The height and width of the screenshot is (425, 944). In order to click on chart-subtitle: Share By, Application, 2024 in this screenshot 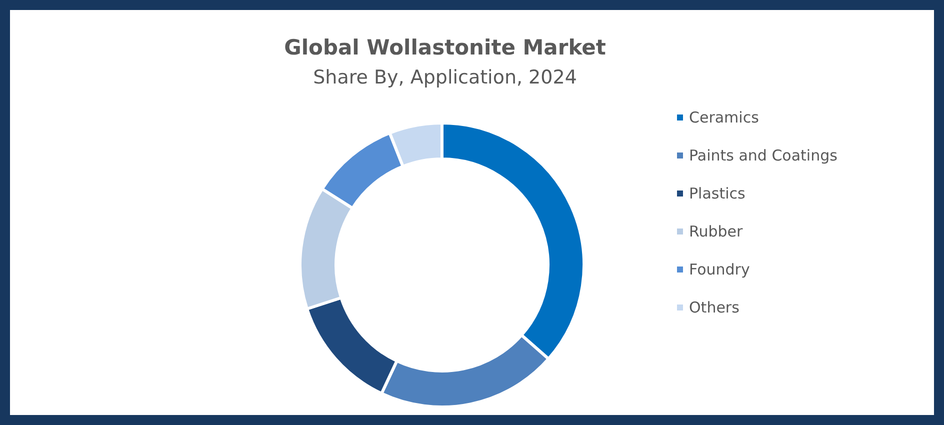, I will do `click(445, 77)`.